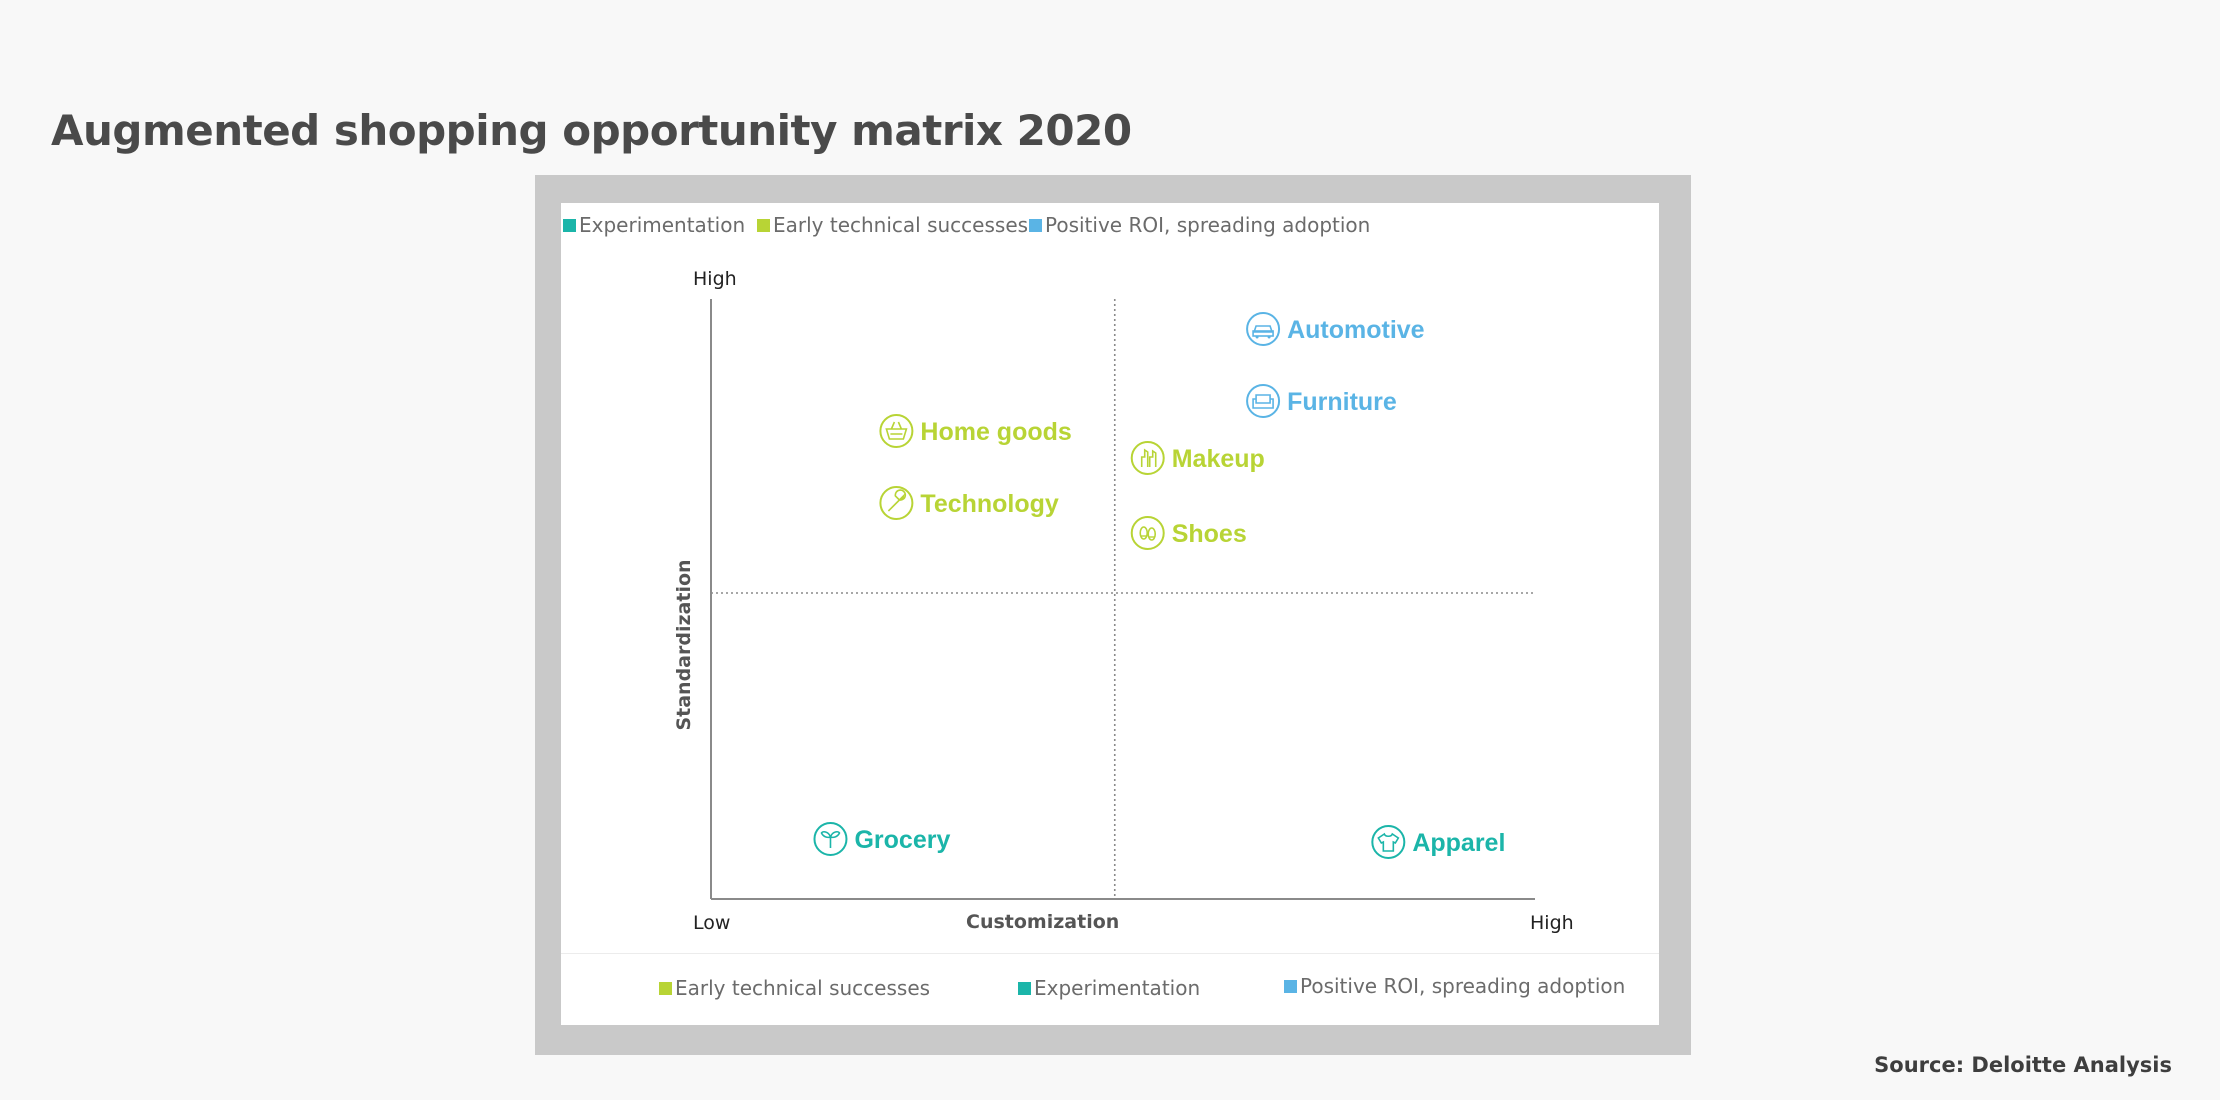  I want to click on data-point-apparel: Apparel, so click(1438, 842).